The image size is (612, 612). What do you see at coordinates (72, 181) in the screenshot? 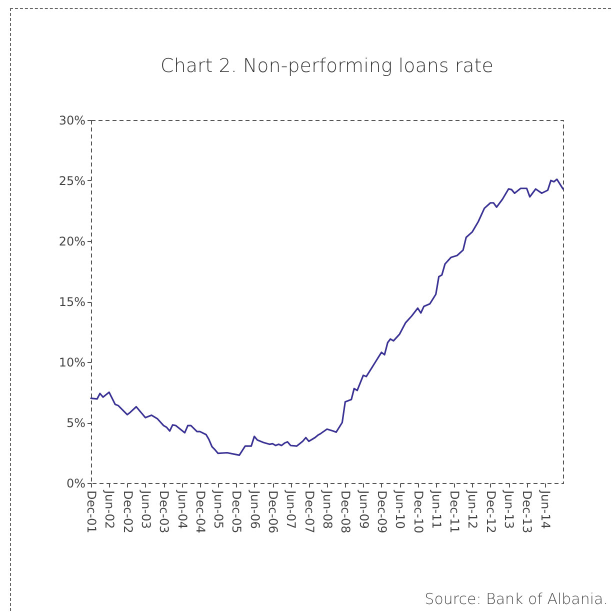
I see `y-tick-label: 25%` at bounding box center [72, 181].